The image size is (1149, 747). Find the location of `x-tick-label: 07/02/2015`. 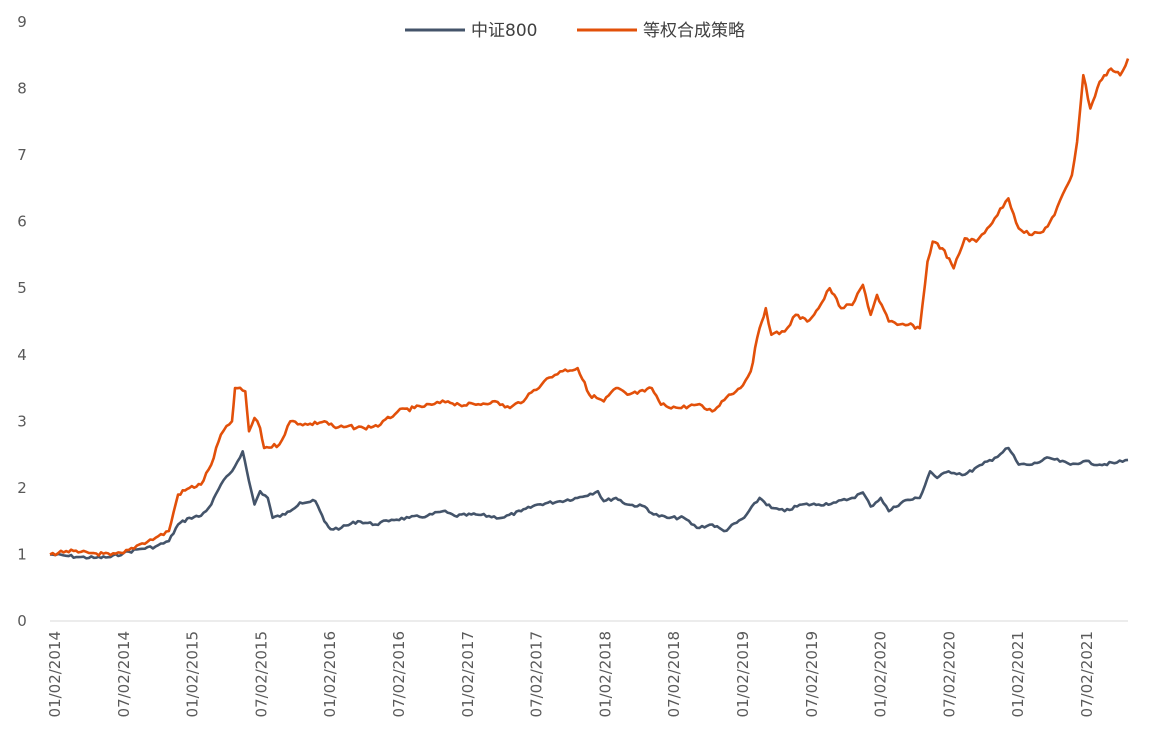

x-tick-label: 07/02/2015 is located at coordinates (261, 674).